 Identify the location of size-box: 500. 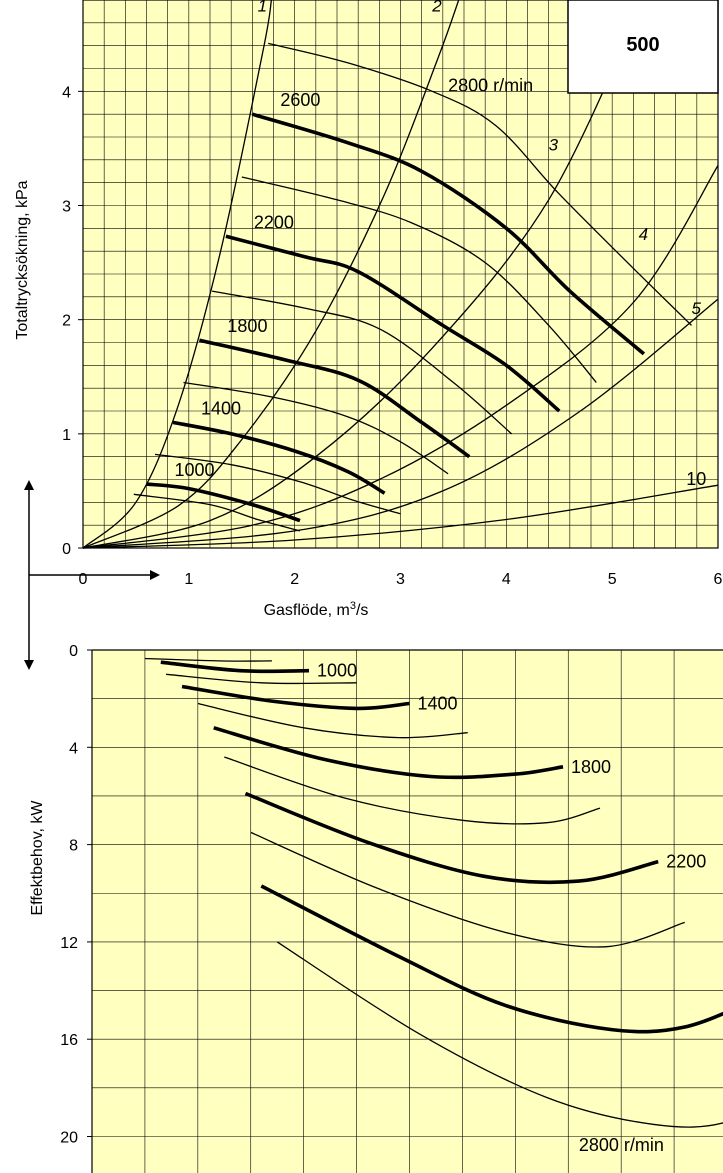
(643, 47).